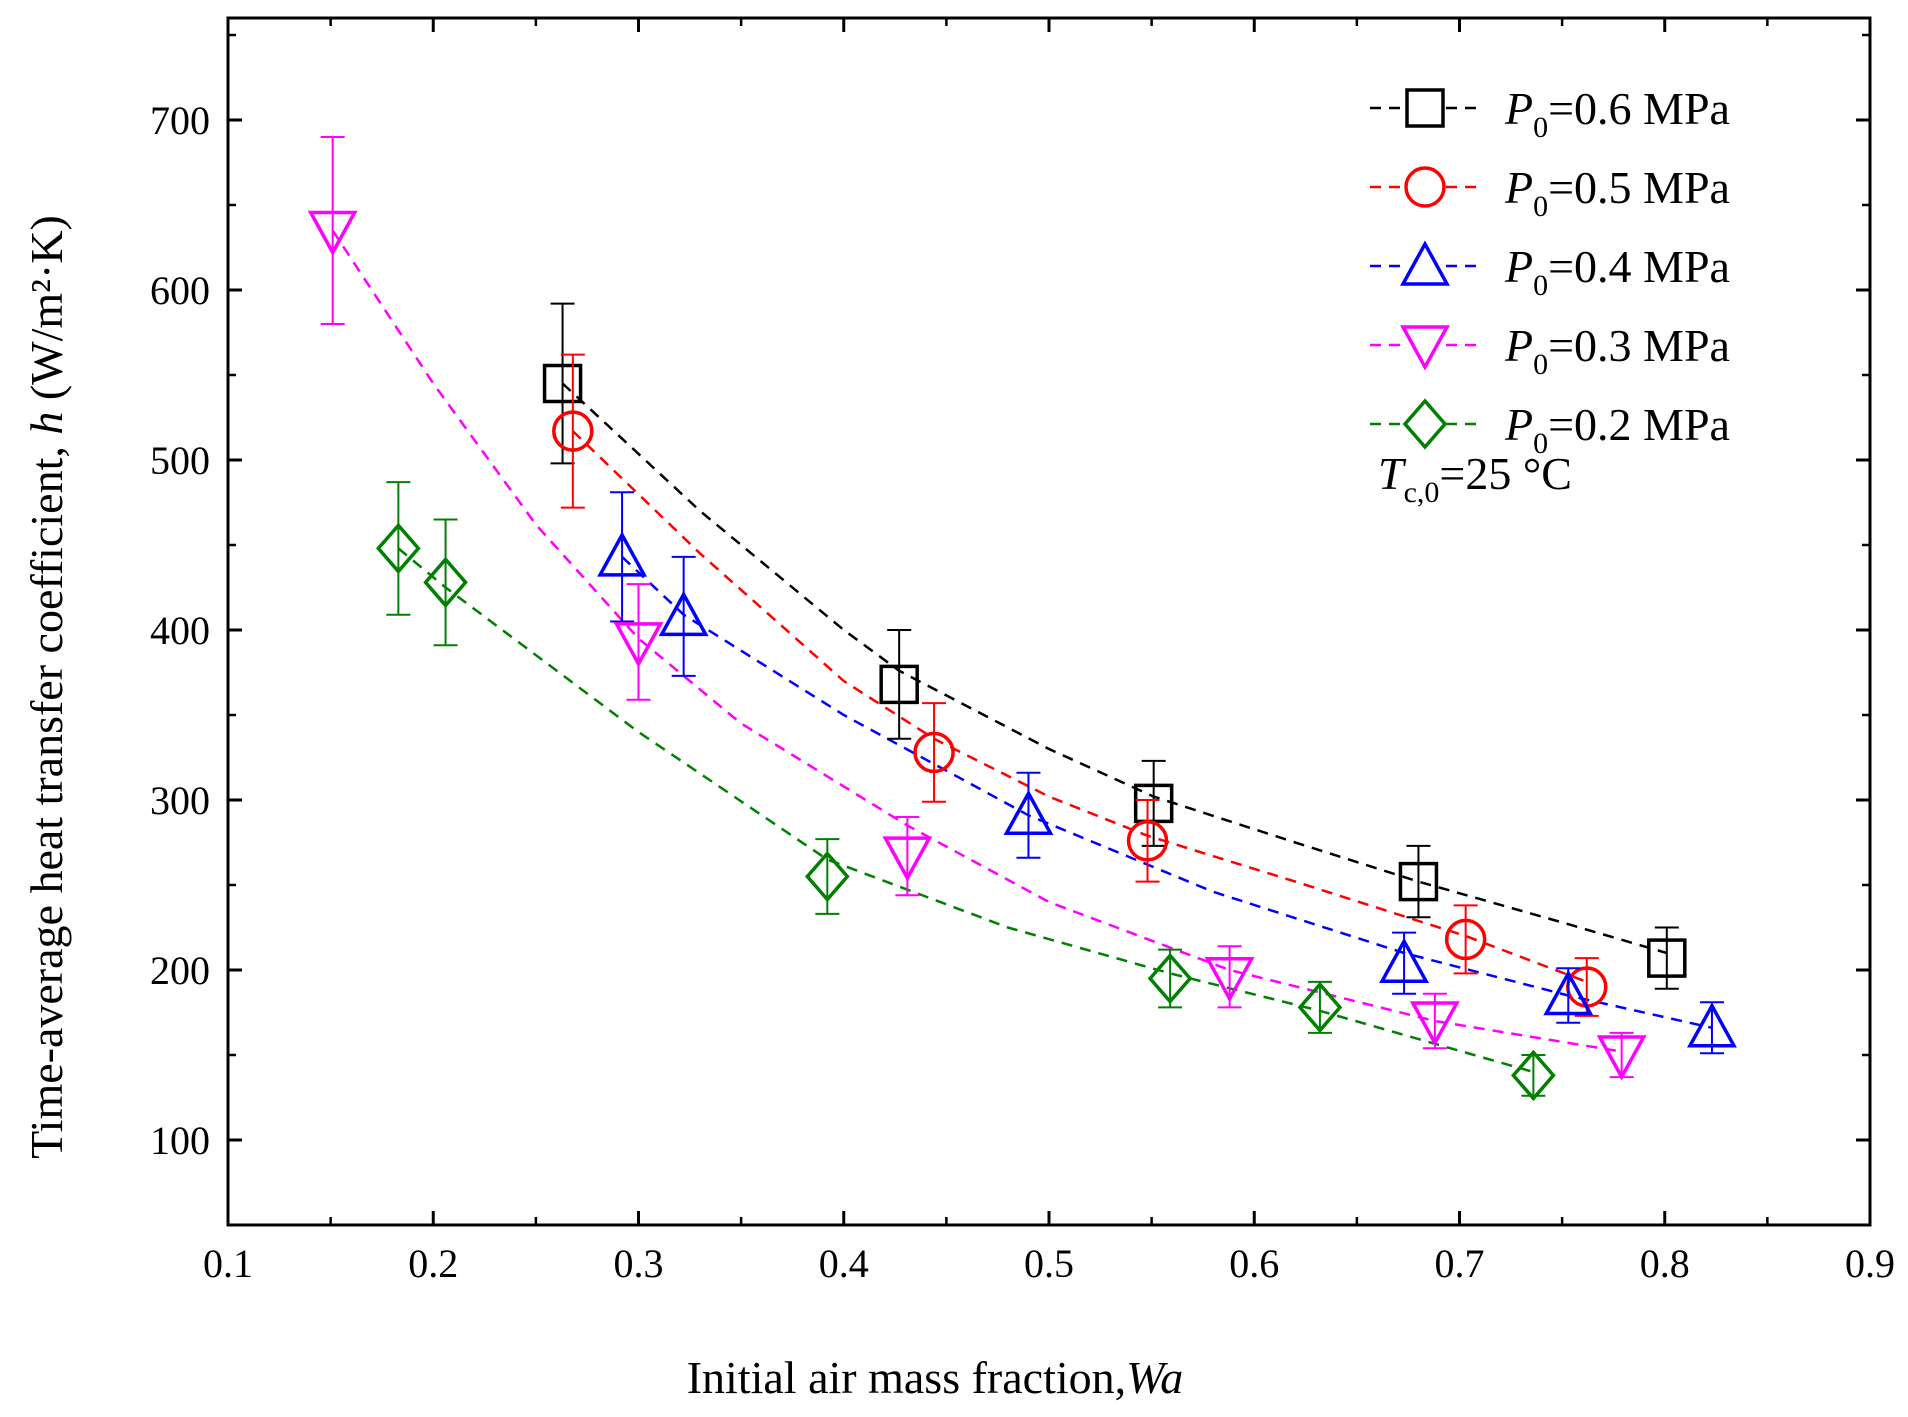 The height and width of the screenshot is (1417, 1908). I want to click on legend-label: P0=0.5 MPa, so click(1617, 192).